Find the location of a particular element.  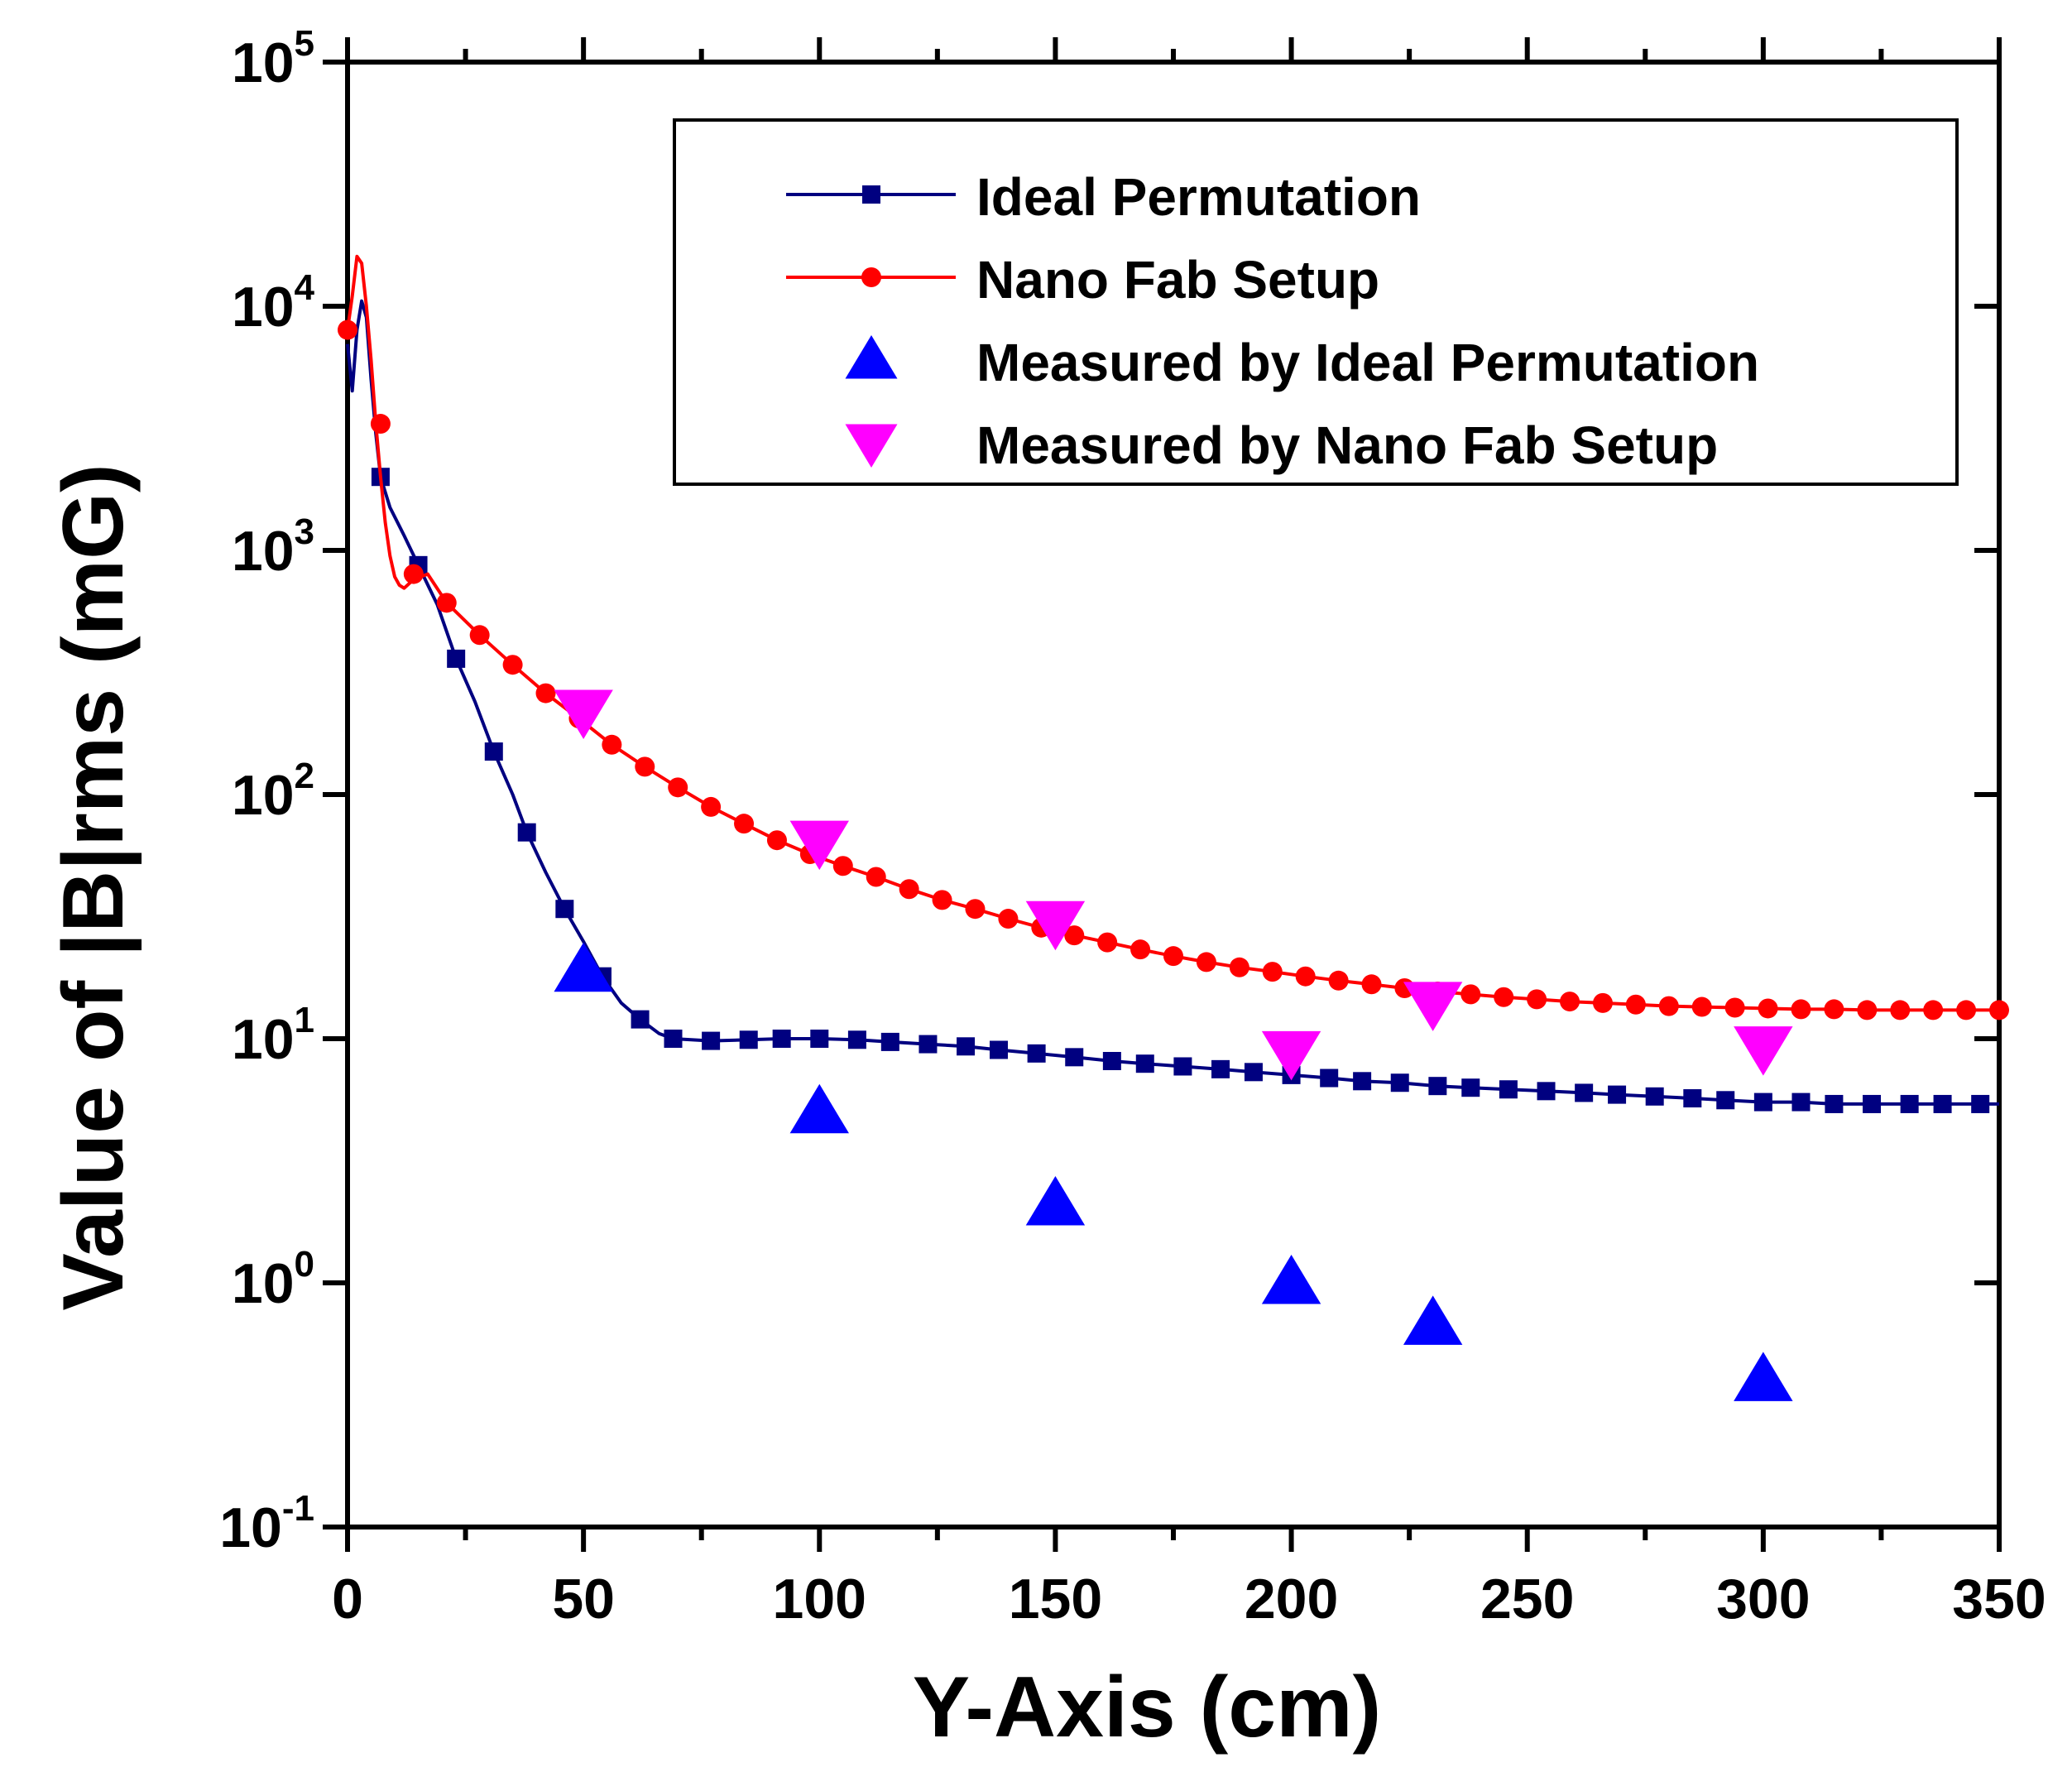

x-tick-label: 100 is located at coordinates (819, 1599).